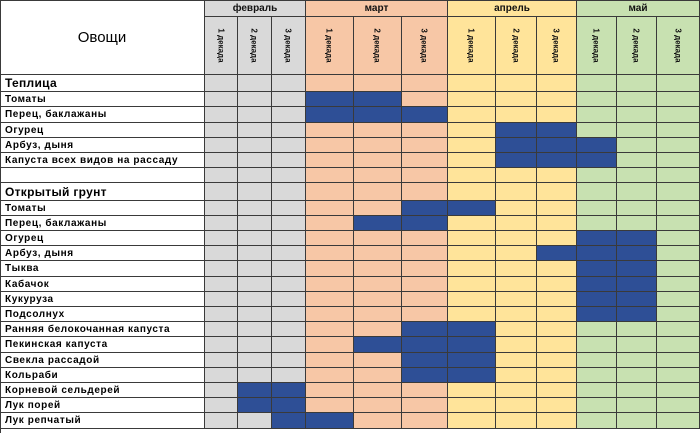  What do you see at coordinates (102, 345) in the screenshot?
I see `table-row-label: Пекинская капуста` at bounding box center [102, 345].